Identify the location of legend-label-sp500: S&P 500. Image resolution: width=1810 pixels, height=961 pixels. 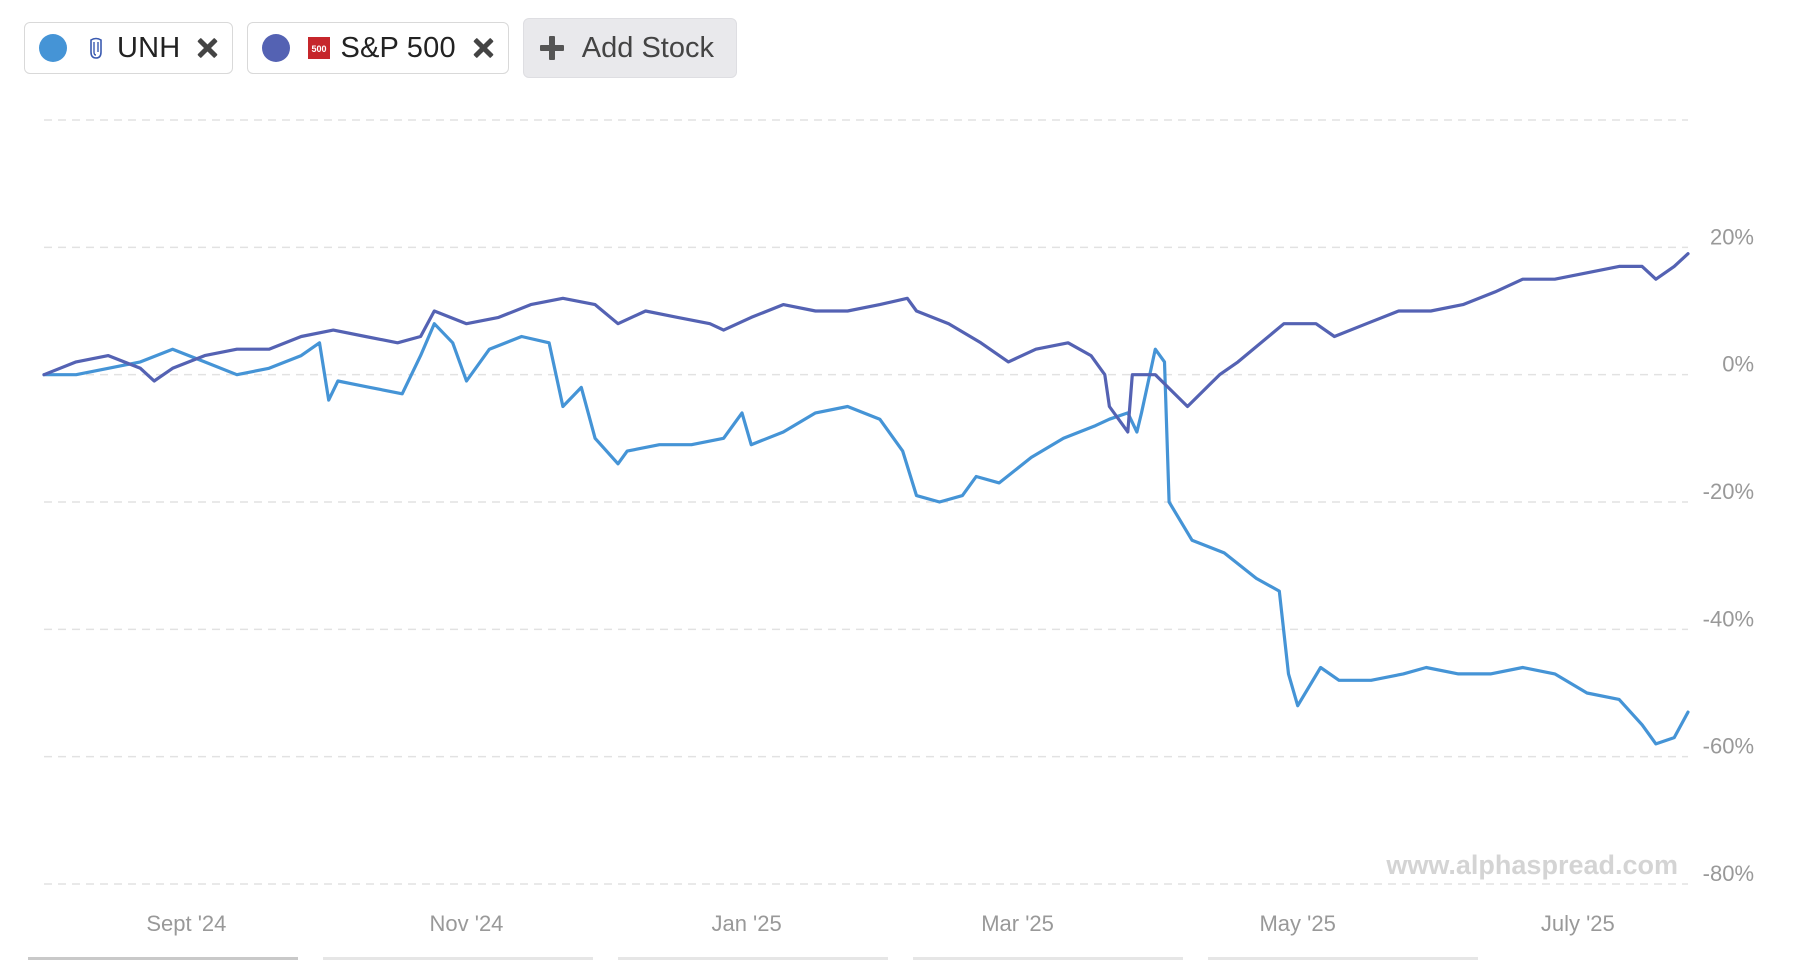
(398, 47).